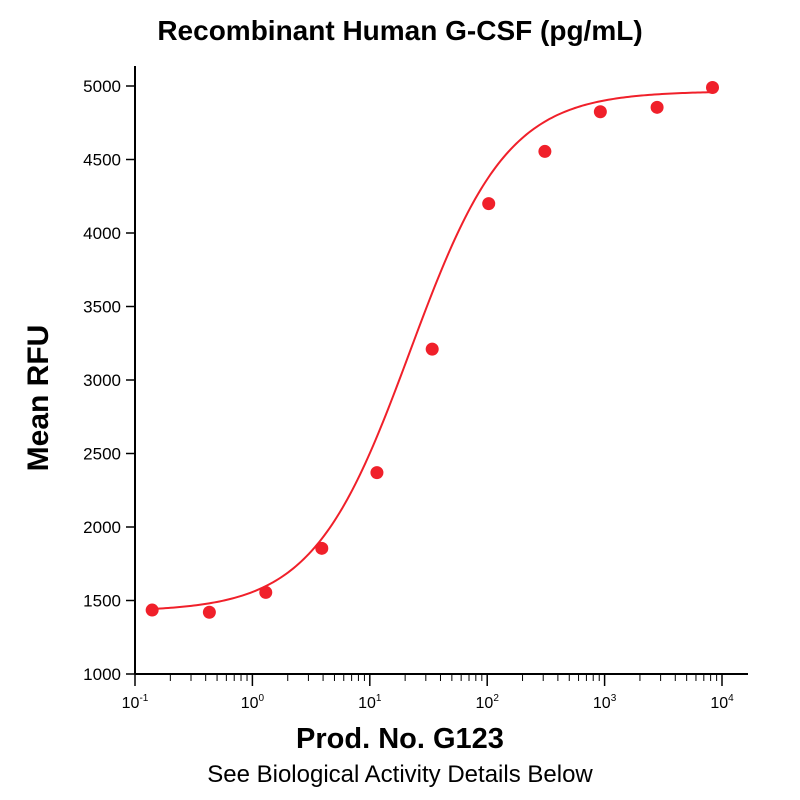 The width and height of the screenshot is (800, 800). I want to click on x-tick-label: 10⁻¹, so click(135, 702).